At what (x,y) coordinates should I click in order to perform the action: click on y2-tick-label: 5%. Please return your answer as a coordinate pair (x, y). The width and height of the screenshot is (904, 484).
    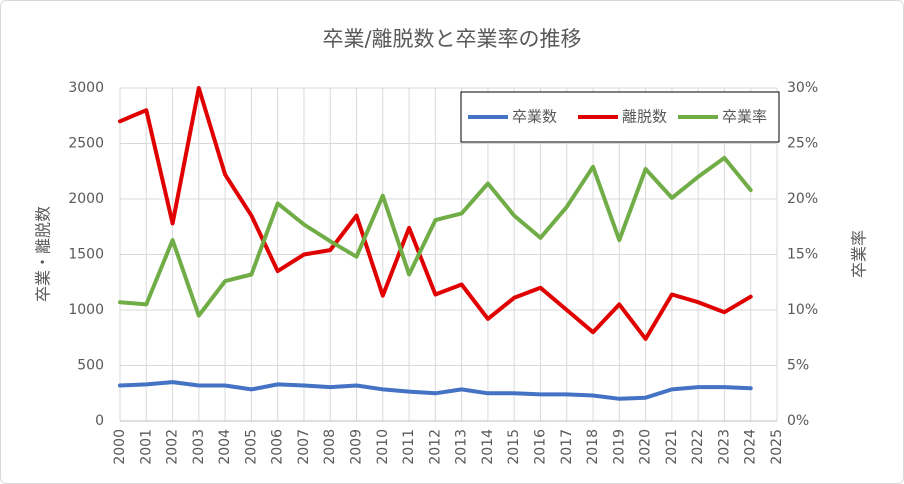
    Looking at the image, I should click on (798, 366).